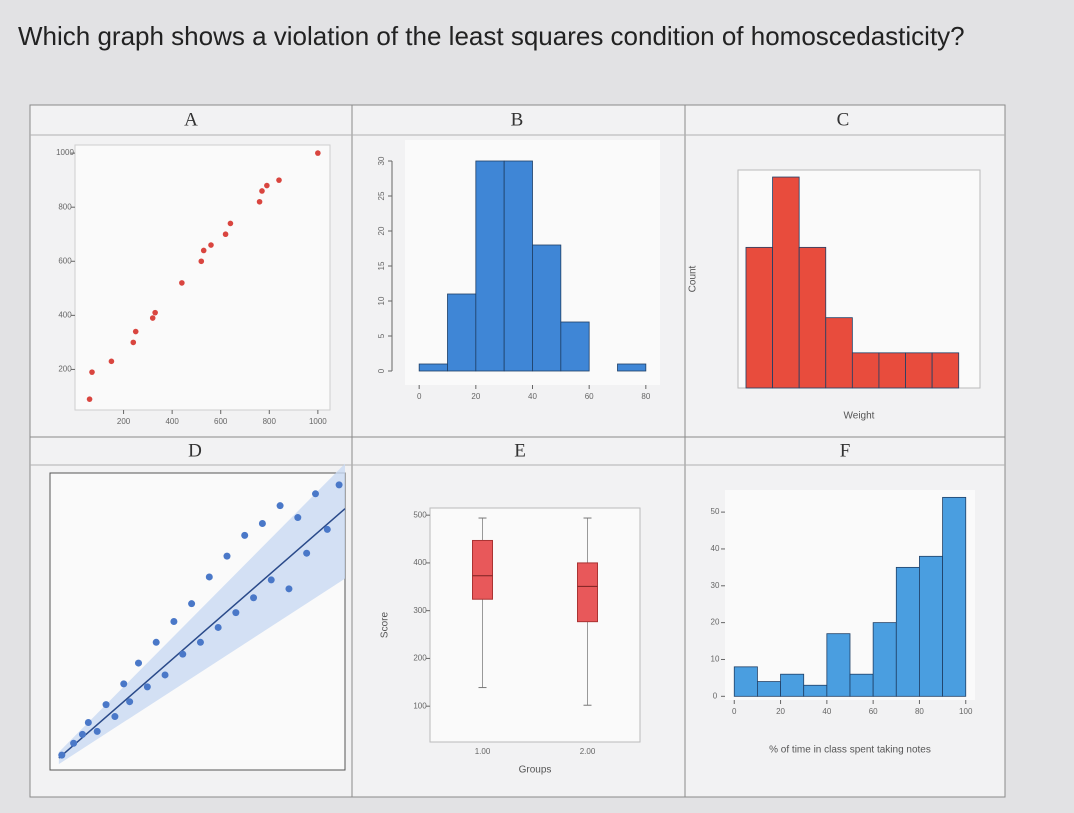 The width and height of the screenshot is (1074, 813). What do you see at coordinates (843, 119) in the screenshot?
I see `panel-label: C` at bounding box center [843, 119].